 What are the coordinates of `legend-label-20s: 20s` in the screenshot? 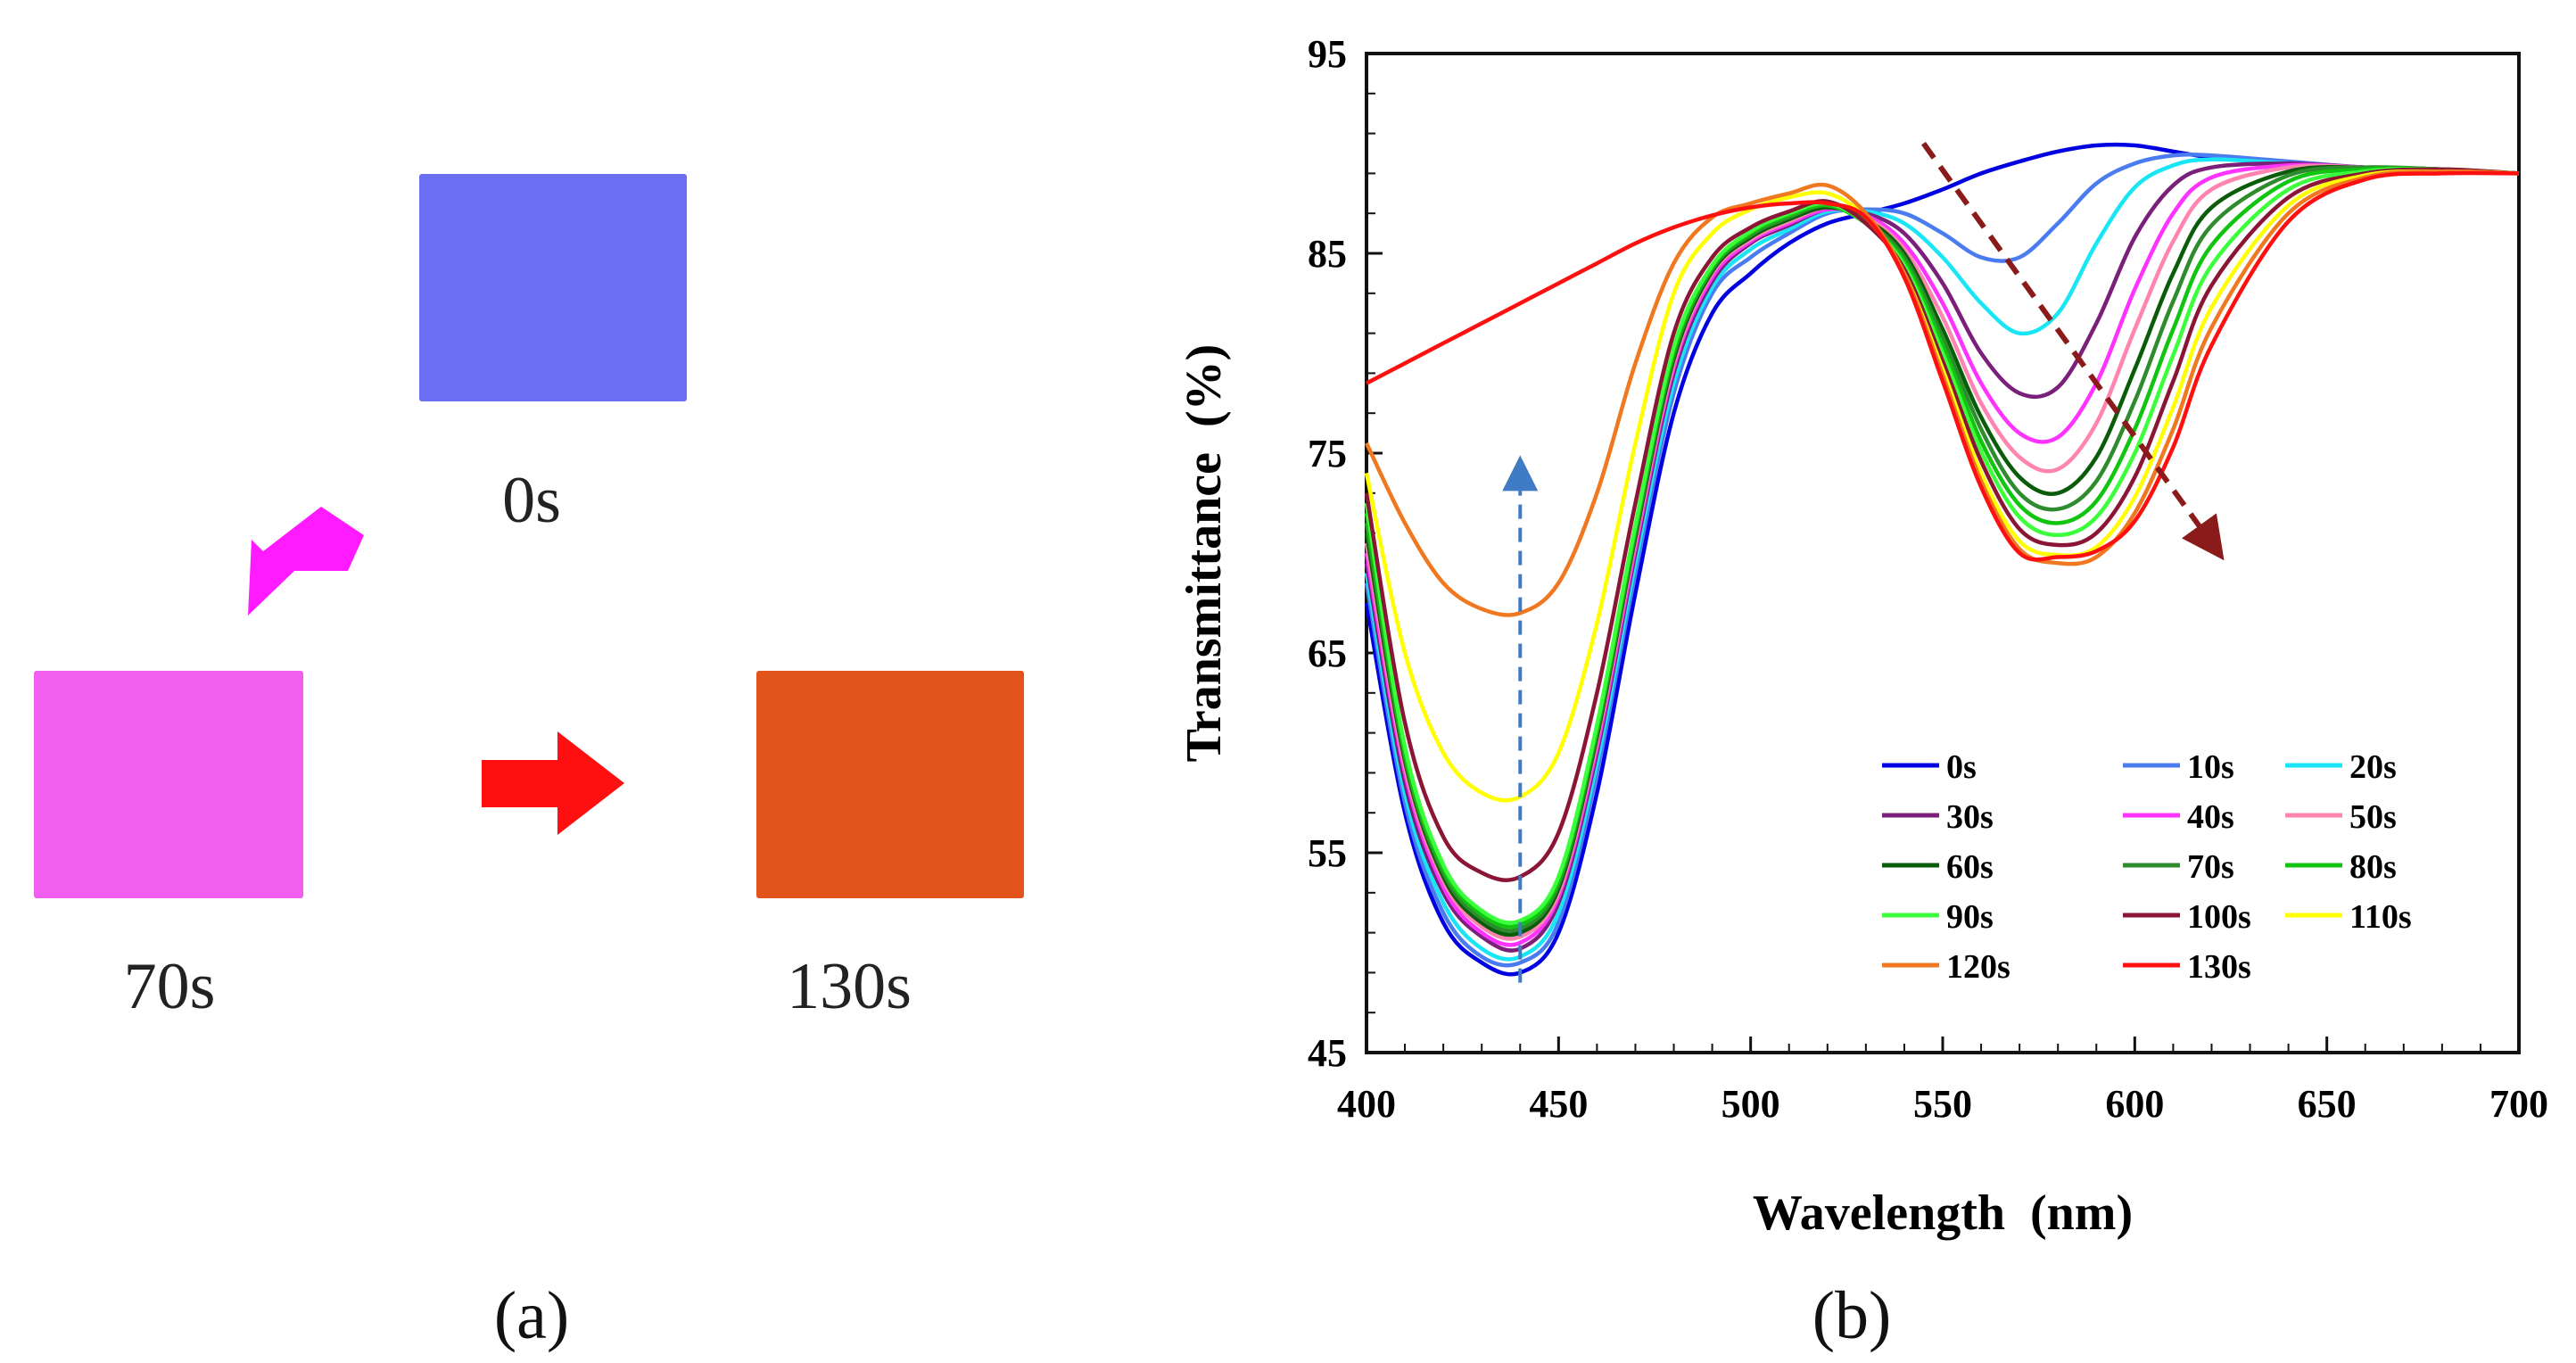 It's located at (2373, 767).